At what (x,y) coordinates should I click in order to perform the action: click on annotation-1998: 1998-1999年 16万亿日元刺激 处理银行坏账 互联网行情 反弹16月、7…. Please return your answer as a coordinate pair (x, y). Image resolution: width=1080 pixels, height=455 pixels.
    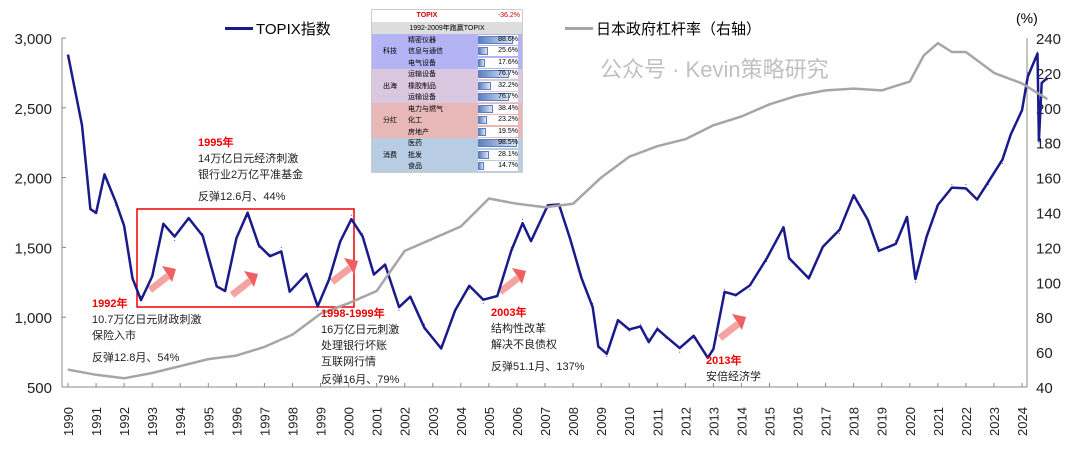
    Looking at the image, I should click on (360, 347).